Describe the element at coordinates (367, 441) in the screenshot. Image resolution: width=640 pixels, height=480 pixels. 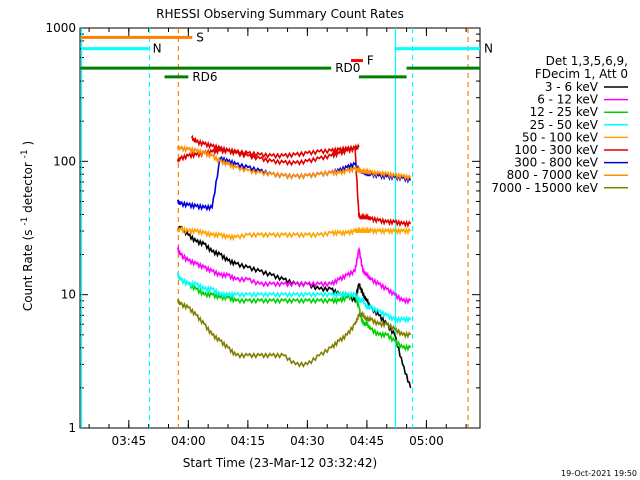
I see `x-tick-label: 04:45` at that location.